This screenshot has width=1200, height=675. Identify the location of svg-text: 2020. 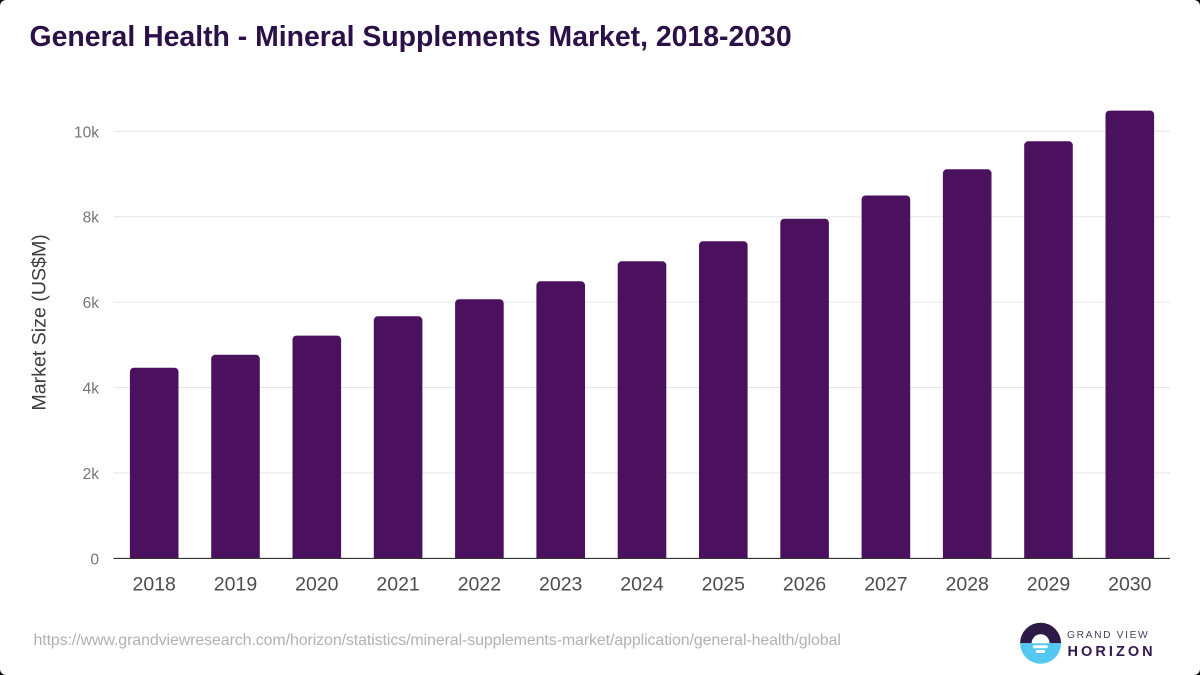
(317, 585).